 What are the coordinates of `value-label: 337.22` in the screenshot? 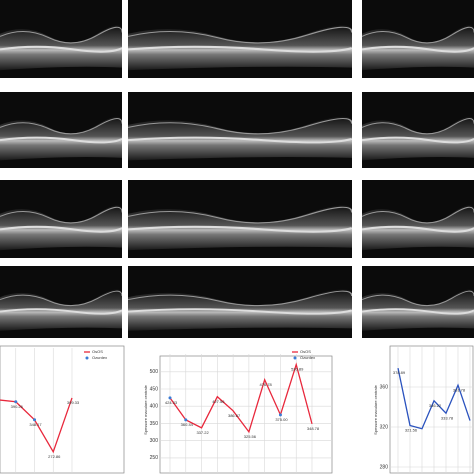 It's located at (202, 432).